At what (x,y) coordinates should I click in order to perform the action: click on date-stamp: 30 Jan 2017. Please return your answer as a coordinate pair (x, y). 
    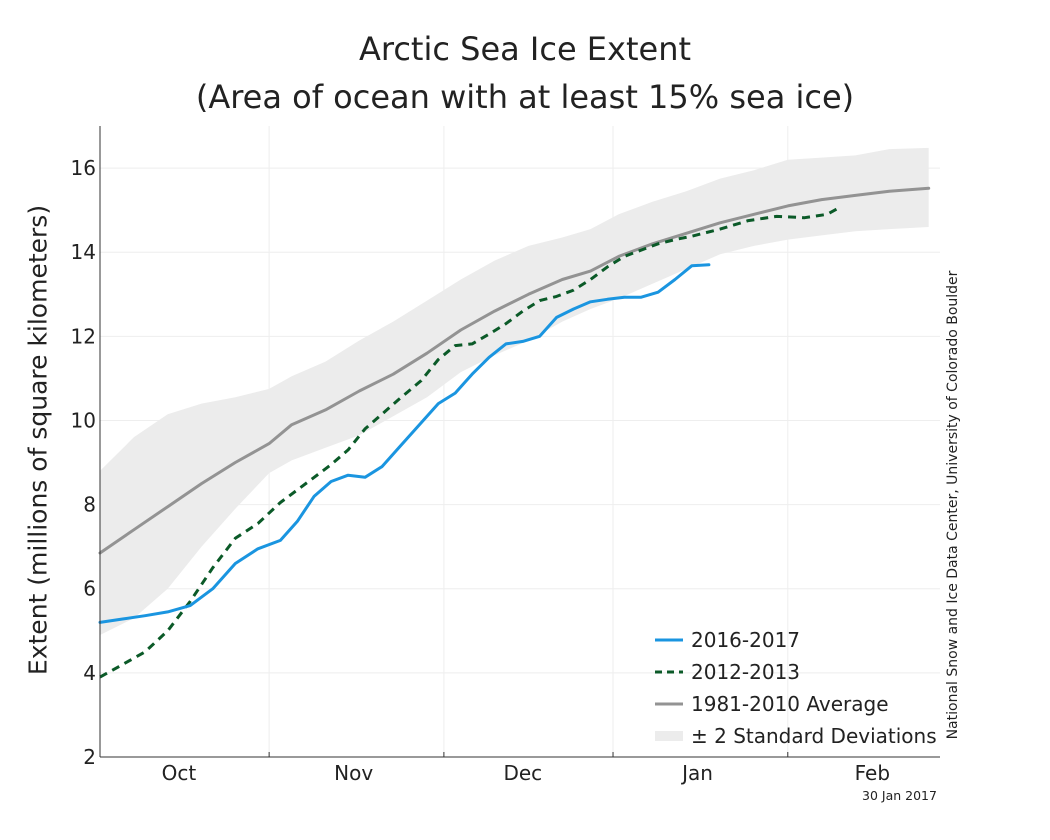
    Looking at the image, I should click on (899, 795).